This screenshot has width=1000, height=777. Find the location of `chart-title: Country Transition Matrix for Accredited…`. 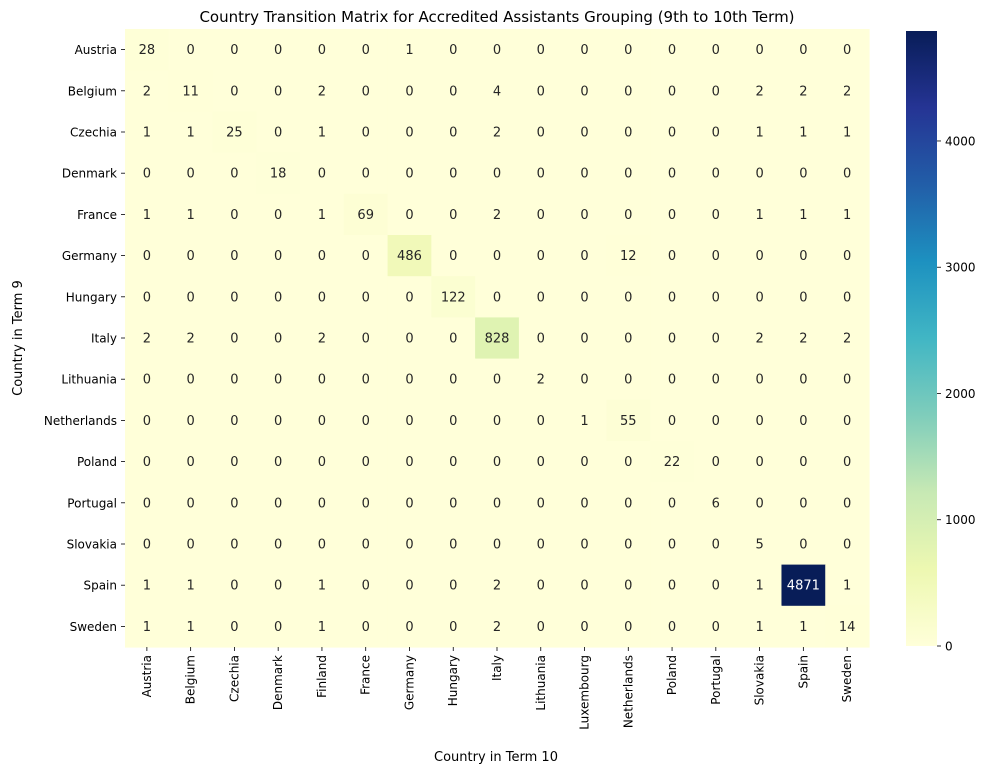

chart-title: Country Transition Matrix for Accredited… is located at coordinates (496, 17).